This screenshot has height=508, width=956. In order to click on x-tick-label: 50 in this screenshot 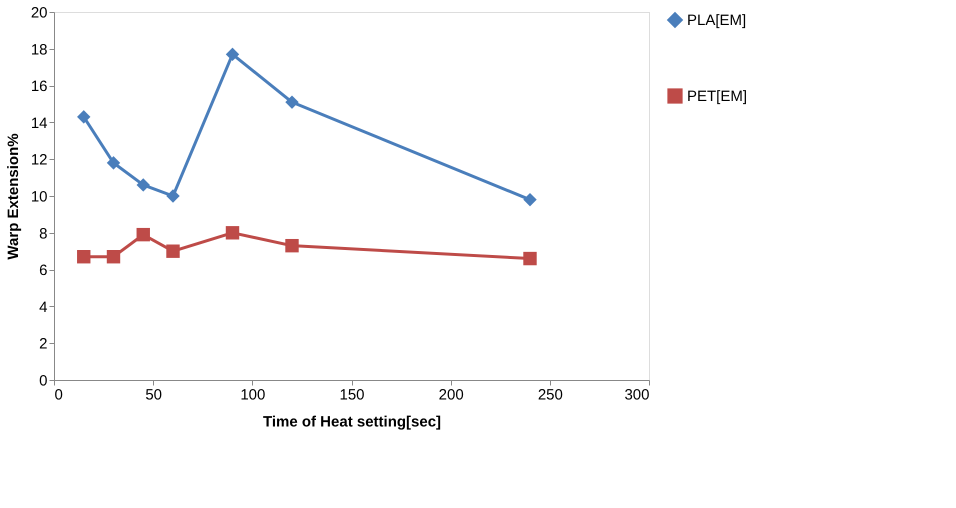, I will do `click(153, 395)`.